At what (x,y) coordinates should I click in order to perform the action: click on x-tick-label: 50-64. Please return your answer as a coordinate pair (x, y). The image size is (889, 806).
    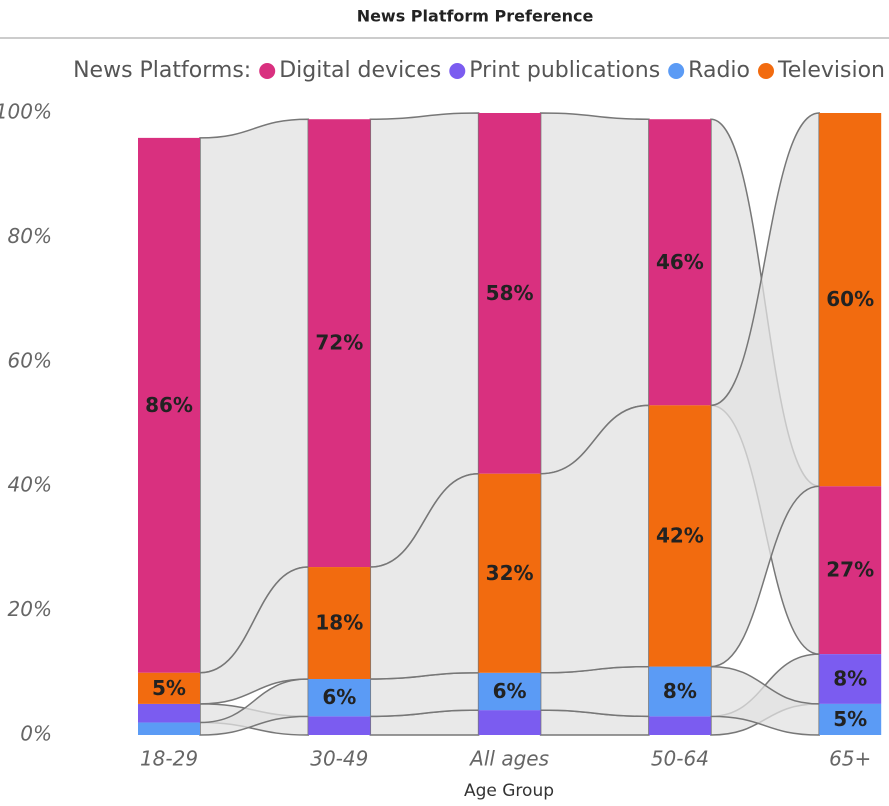
    Looking at the image, I should click on (680, 759).